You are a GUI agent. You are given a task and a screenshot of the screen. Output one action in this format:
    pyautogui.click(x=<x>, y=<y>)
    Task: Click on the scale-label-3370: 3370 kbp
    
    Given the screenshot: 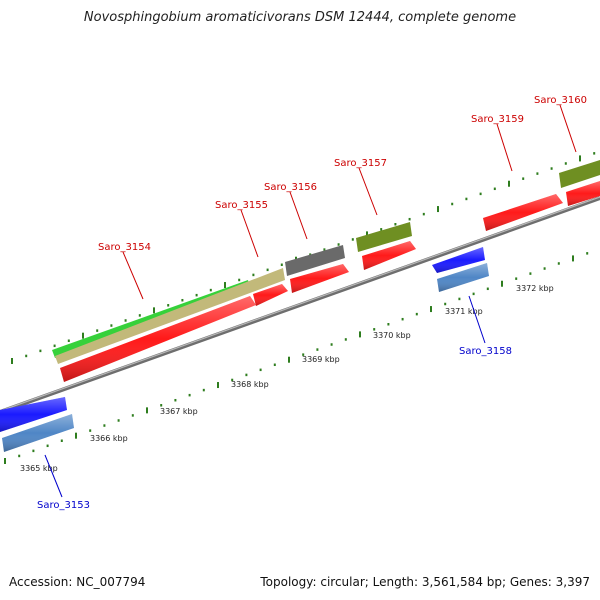 What is the action you would take?
    pyautogui.click(x=392, y=335)
    